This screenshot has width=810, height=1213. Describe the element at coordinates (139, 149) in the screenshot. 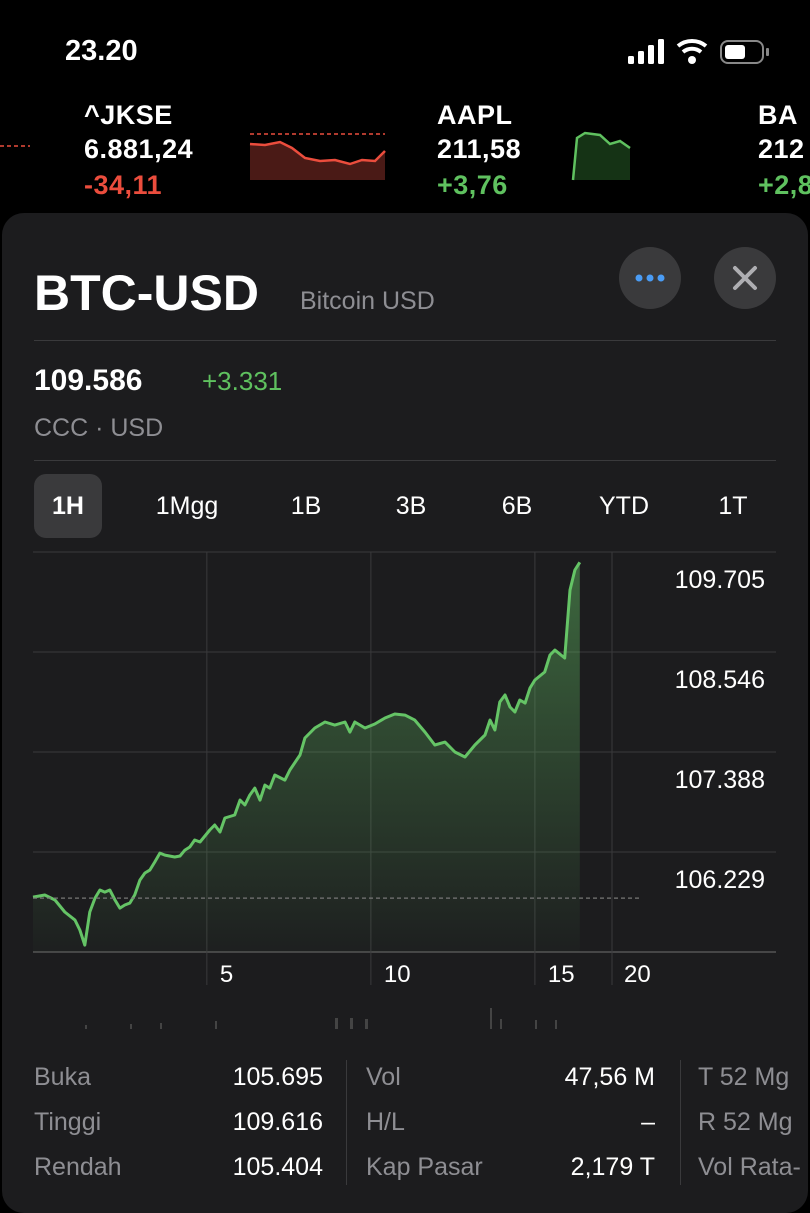

I see `ticker-price: 6.881,24` at that location.